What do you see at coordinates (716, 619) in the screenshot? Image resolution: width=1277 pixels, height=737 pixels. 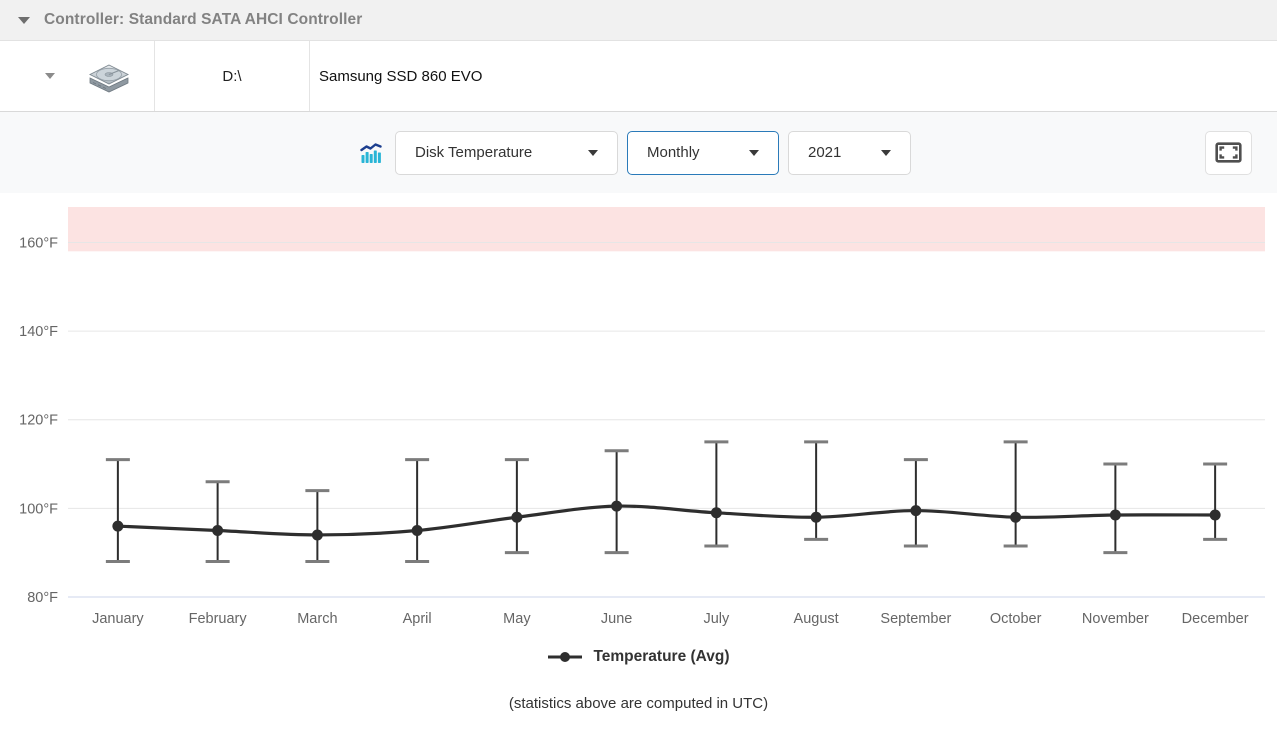 I see `x-tick-label: July` at bounding box center [716, 619].